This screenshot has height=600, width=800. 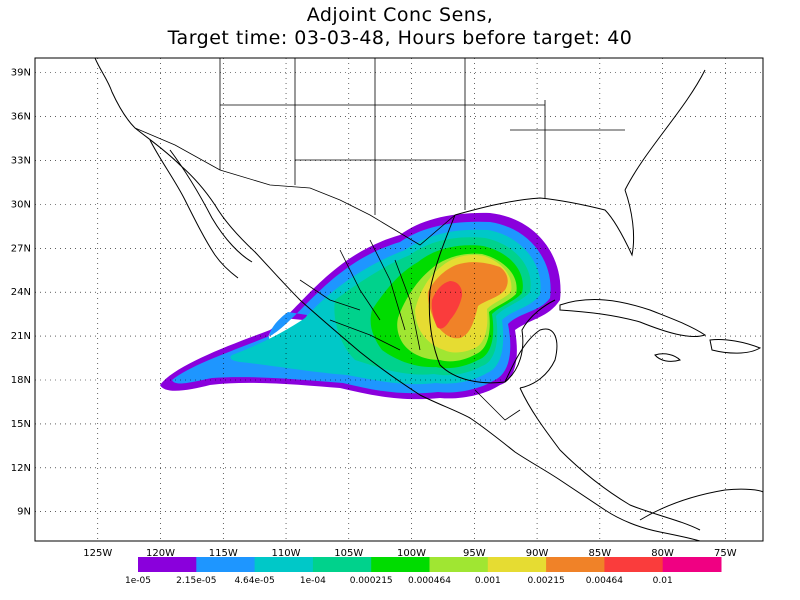 What do you see at coordinates (295, 186) in the screenshot?
I see `us-mexico-border` at bounding box center [295, 186].